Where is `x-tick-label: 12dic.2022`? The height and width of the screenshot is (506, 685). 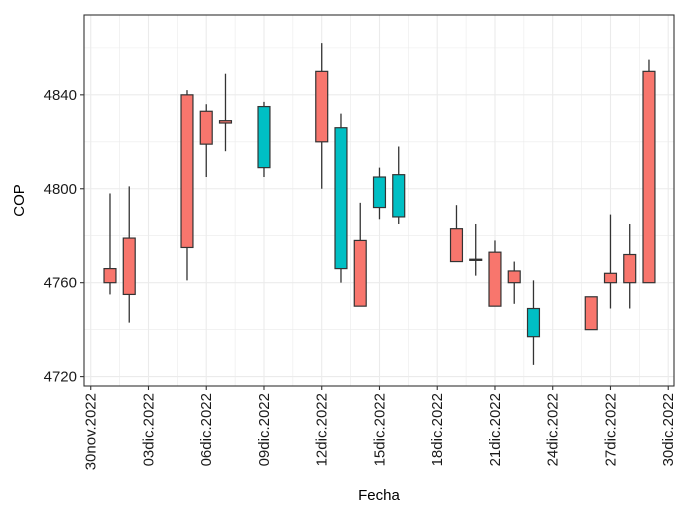
x-tick-label: 12dic.2022 is located at coordinates (322, 429).